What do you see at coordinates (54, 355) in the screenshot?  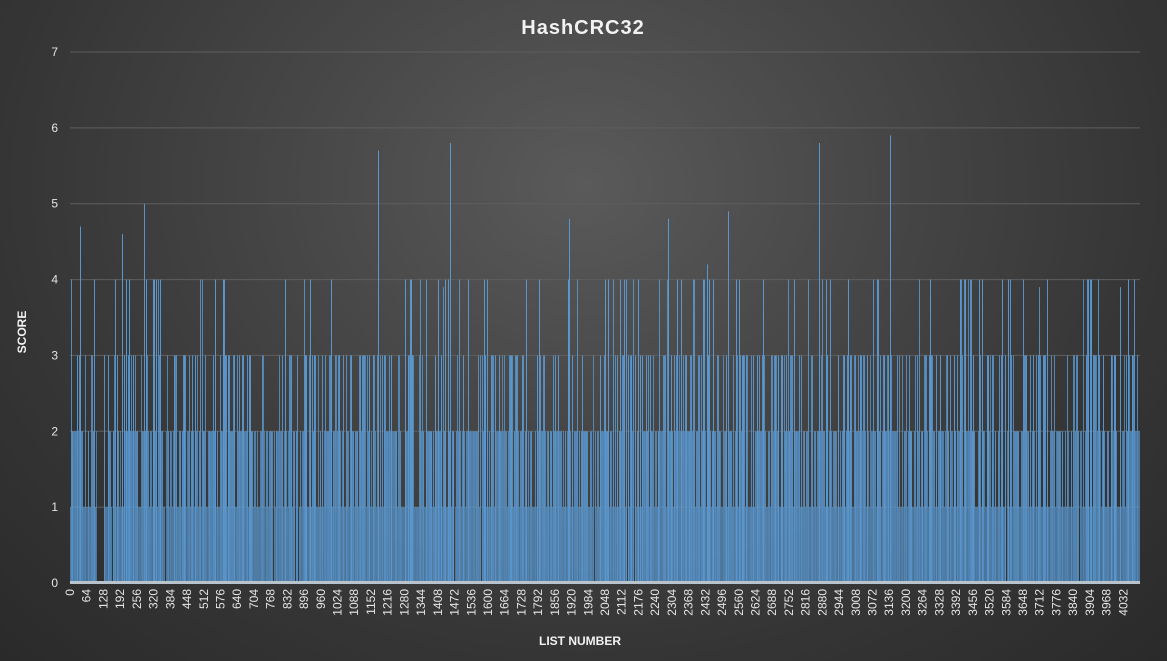 I see `y-tick-label: 3` at bounding box center [54, 355].